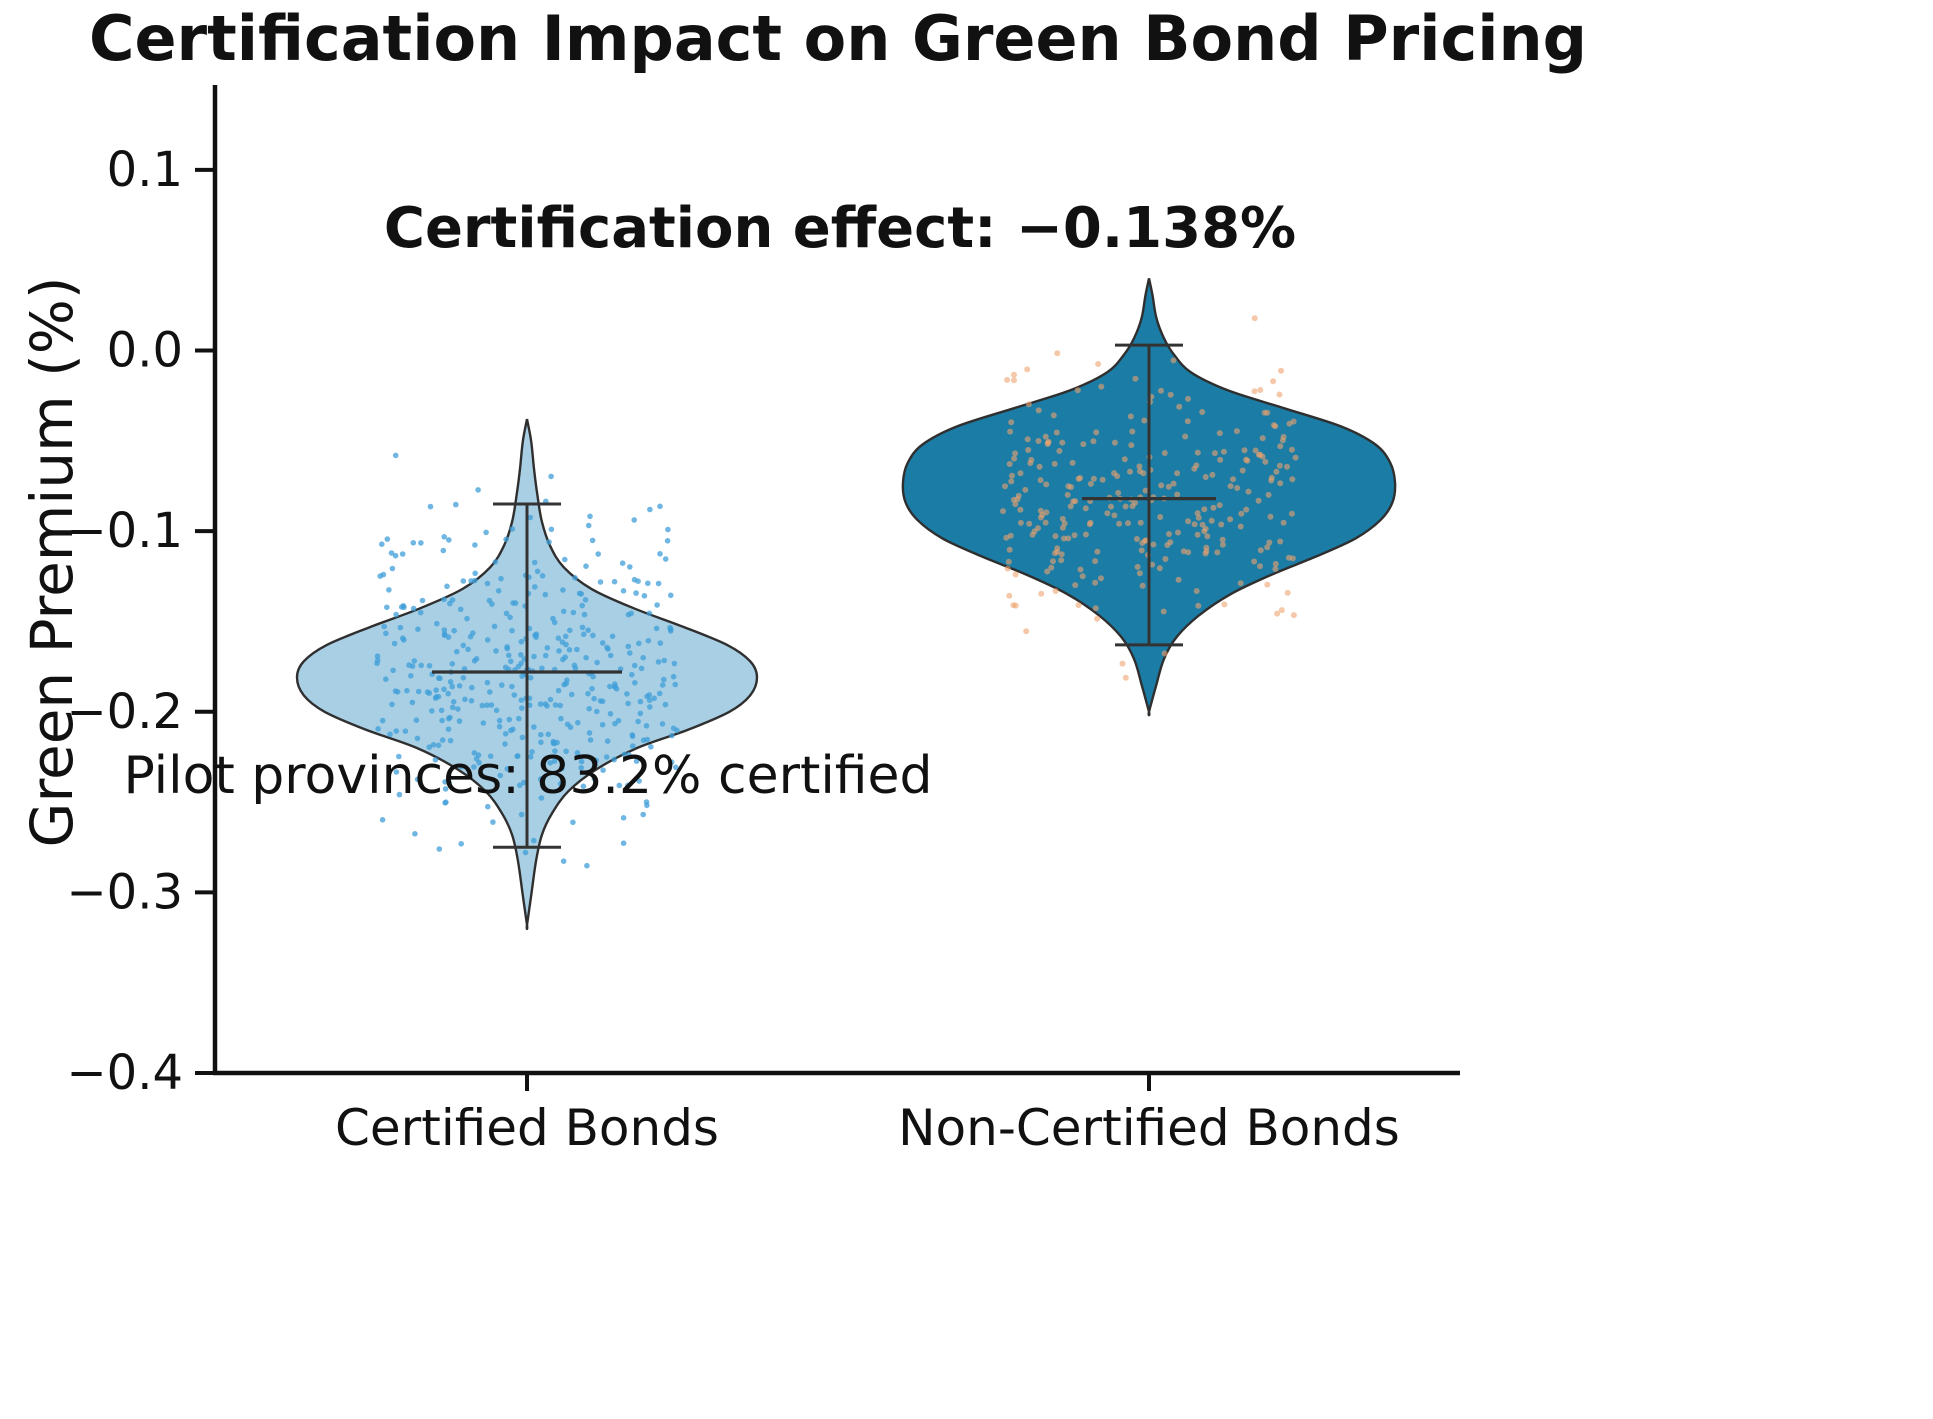  Describe the element at coordinates (1149, 498) in the screenshot. I see `strip-points-non-certified` at that location.